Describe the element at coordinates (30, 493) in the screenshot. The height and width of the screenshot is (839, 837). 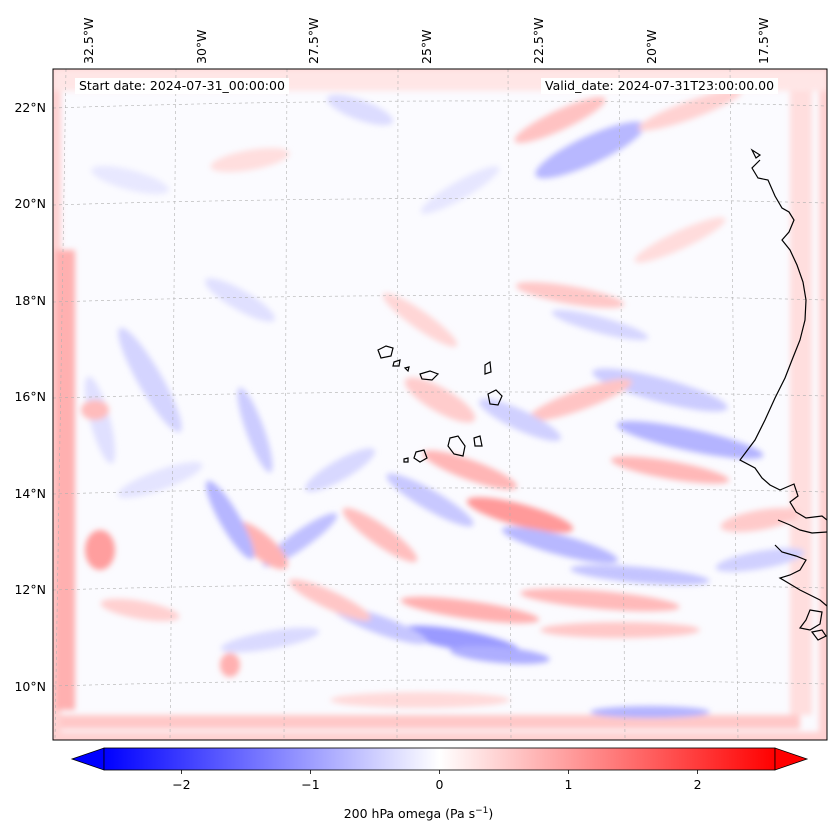
I see `latitude-label: 14°N` at that location.